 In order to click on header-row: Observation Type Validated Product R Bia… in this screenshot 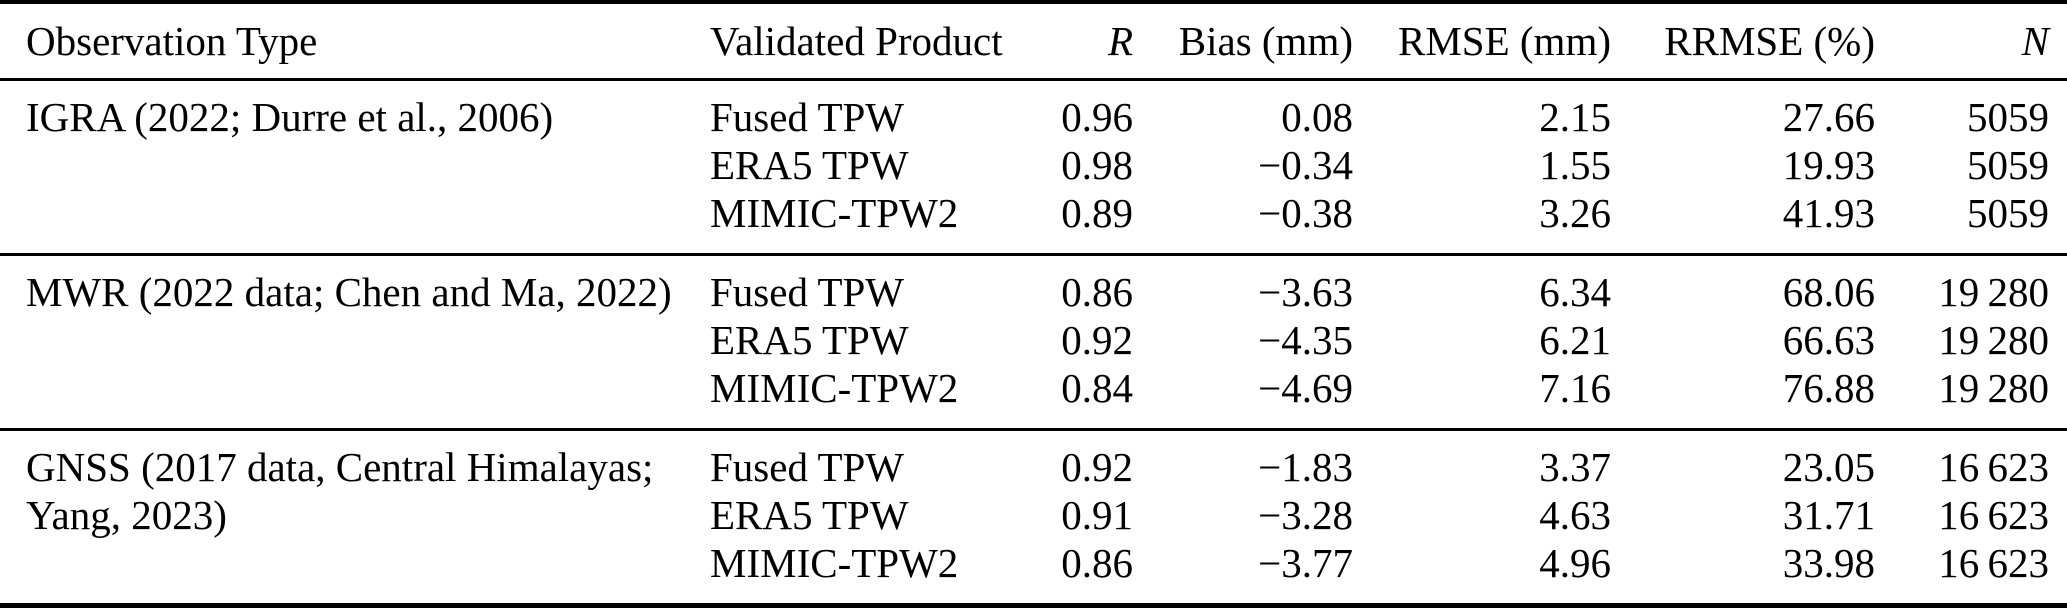, I will do `click(1033, 41)`.